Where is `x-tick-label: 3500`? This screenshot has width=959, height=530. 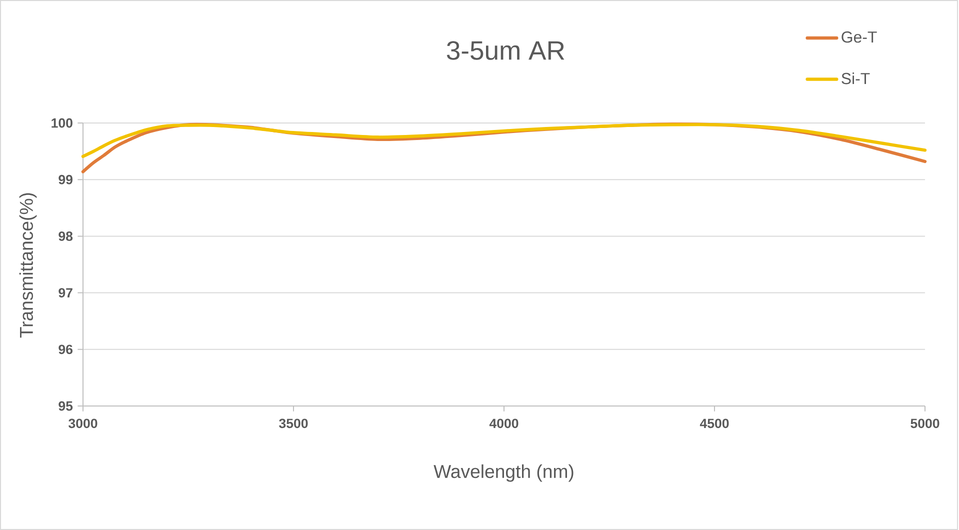 x-tick-label: 3500 is located at coordinates (293, 423).